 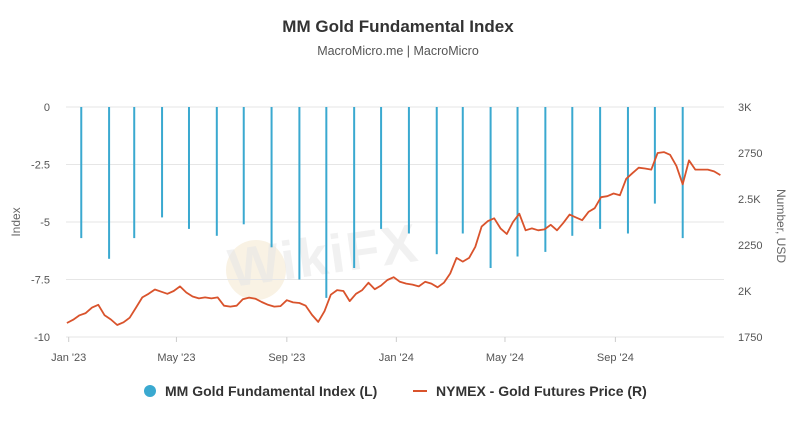 What do you see at coordinates (271, 391) in the screenshot?
I see `legend-label-index: MM Gold Fundamental Index (L)` at bounding box center [271, 391].